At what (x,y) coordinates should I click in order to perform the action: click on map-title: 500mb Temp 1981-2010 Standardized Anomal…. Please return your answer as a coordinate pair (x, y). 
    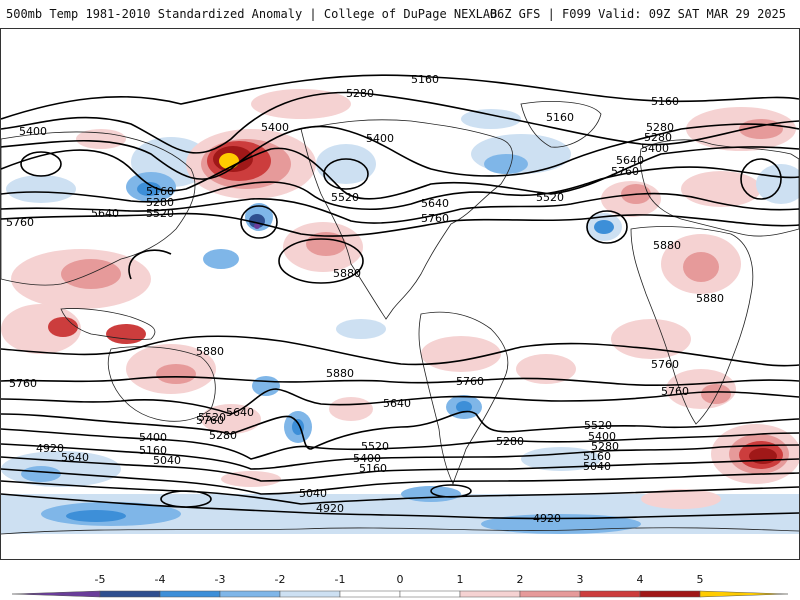
    Looking at the image, I should click on (252, 14).